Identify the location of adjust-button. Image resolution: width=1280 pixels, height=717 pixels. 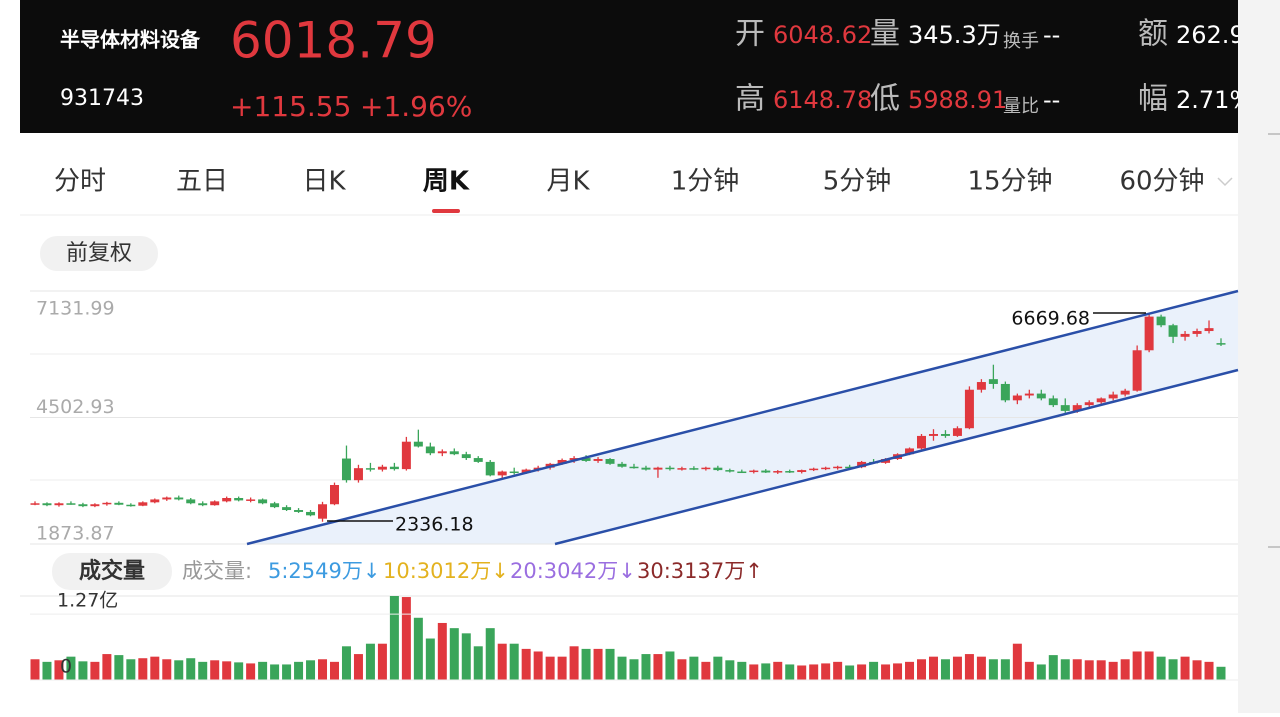
(99, 253).